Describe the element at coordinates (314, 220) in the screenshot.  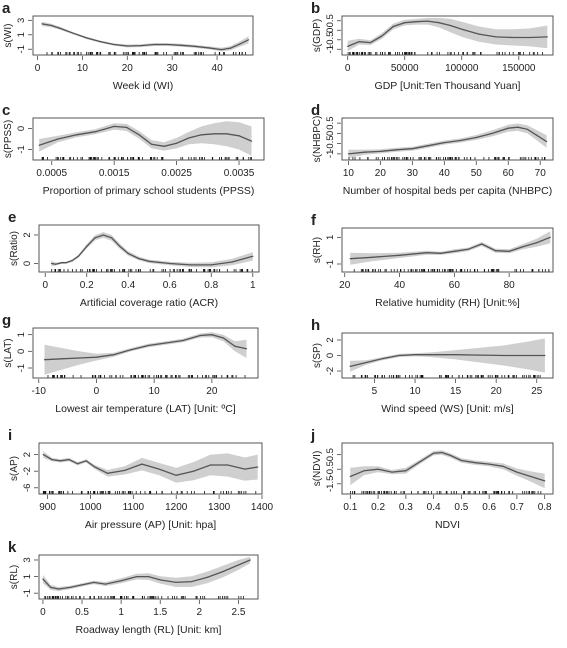
I see `panel-letter-f: f` at that location.